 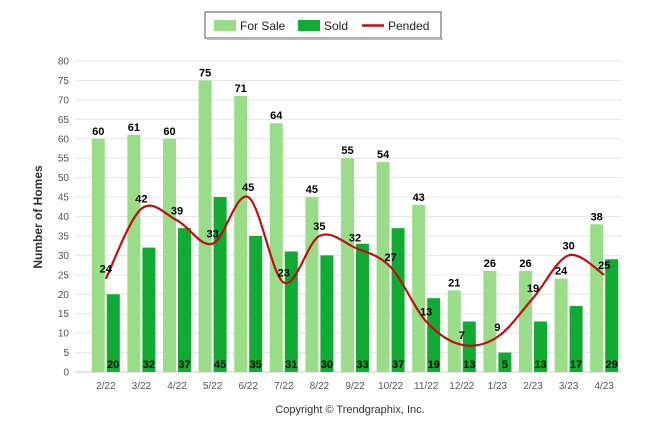 What do you see at coordinates (319, 227) in the screenshot?
I see `label-pended: 35` at bounding box center [319, 227].